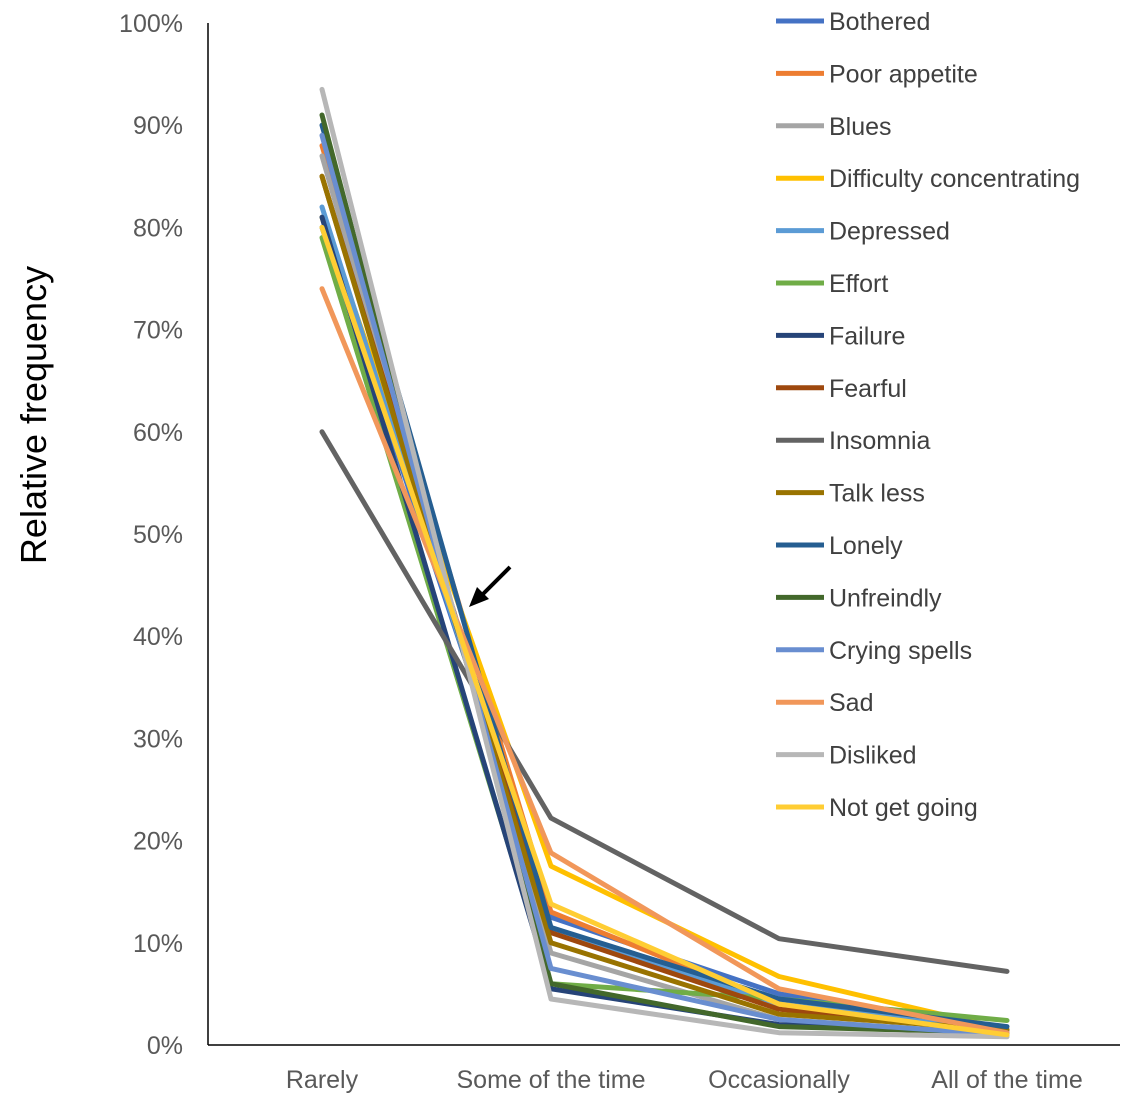 The image size is (1135, 1095). What do you see at coordinates (866, 546) in the screenshot?
I see `legend-label: Lonely` at bounding box center [866, 546].